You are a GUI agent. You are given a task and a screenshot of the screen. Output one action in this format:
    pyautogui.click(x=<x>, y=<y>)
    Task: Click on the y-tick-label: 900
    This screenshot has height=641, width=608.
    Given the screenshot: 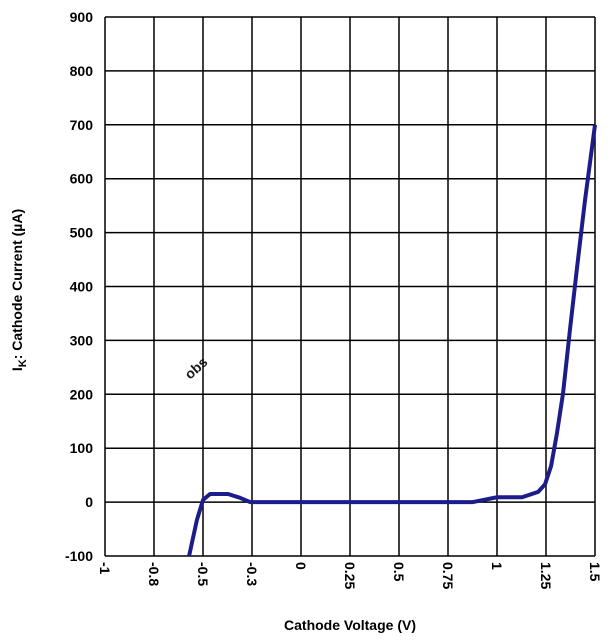 What is the action you would take?
    pyautogui.click(x=82, y=17)
    